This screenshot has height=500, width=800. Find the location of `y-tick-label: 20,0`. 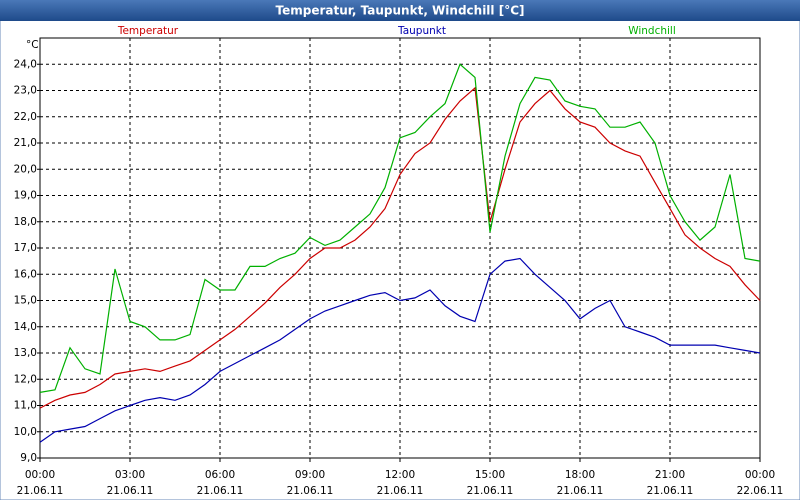

y-tick-label: 20,0 is located at coordinates (25, 169).